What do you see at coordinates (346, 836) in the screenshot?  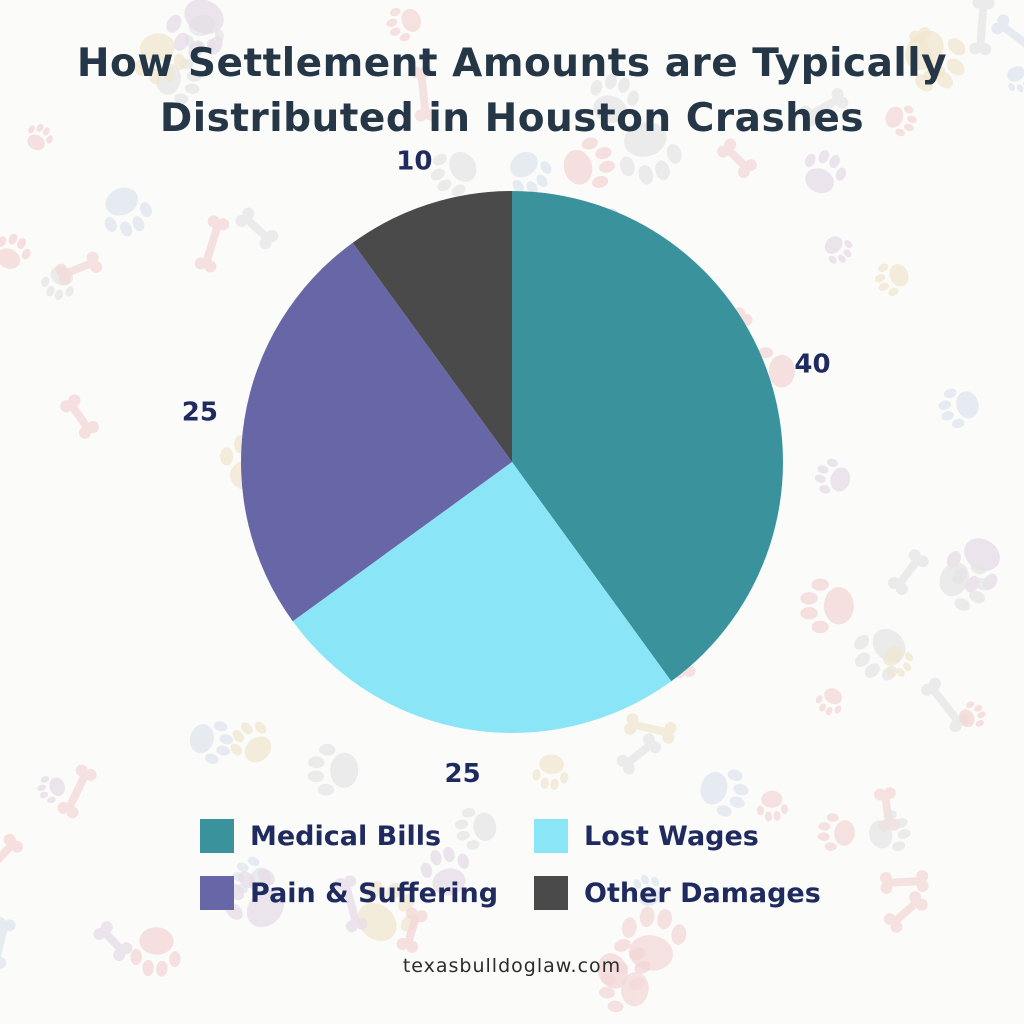 I see `legend-label-medical-bills: Medical Bills` at bounding box center [346, 836].